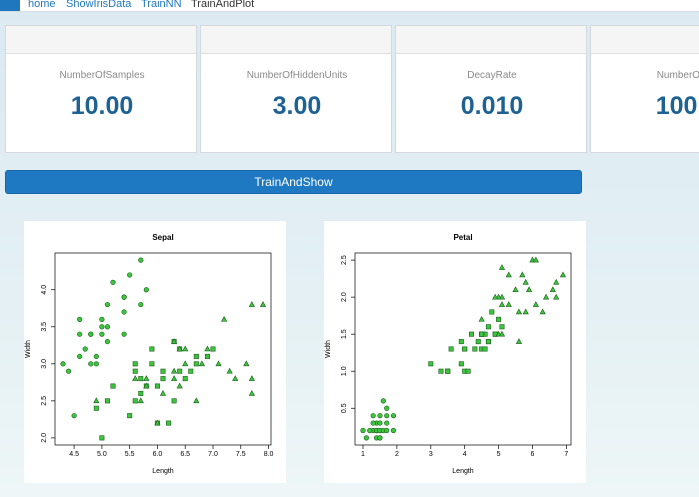 This screenshot has width=699, height=497. What do you see at coordinates (130, 454) in the screenshot?
I see `x-tick-label: 5.5` at bounding box center [130, 454].